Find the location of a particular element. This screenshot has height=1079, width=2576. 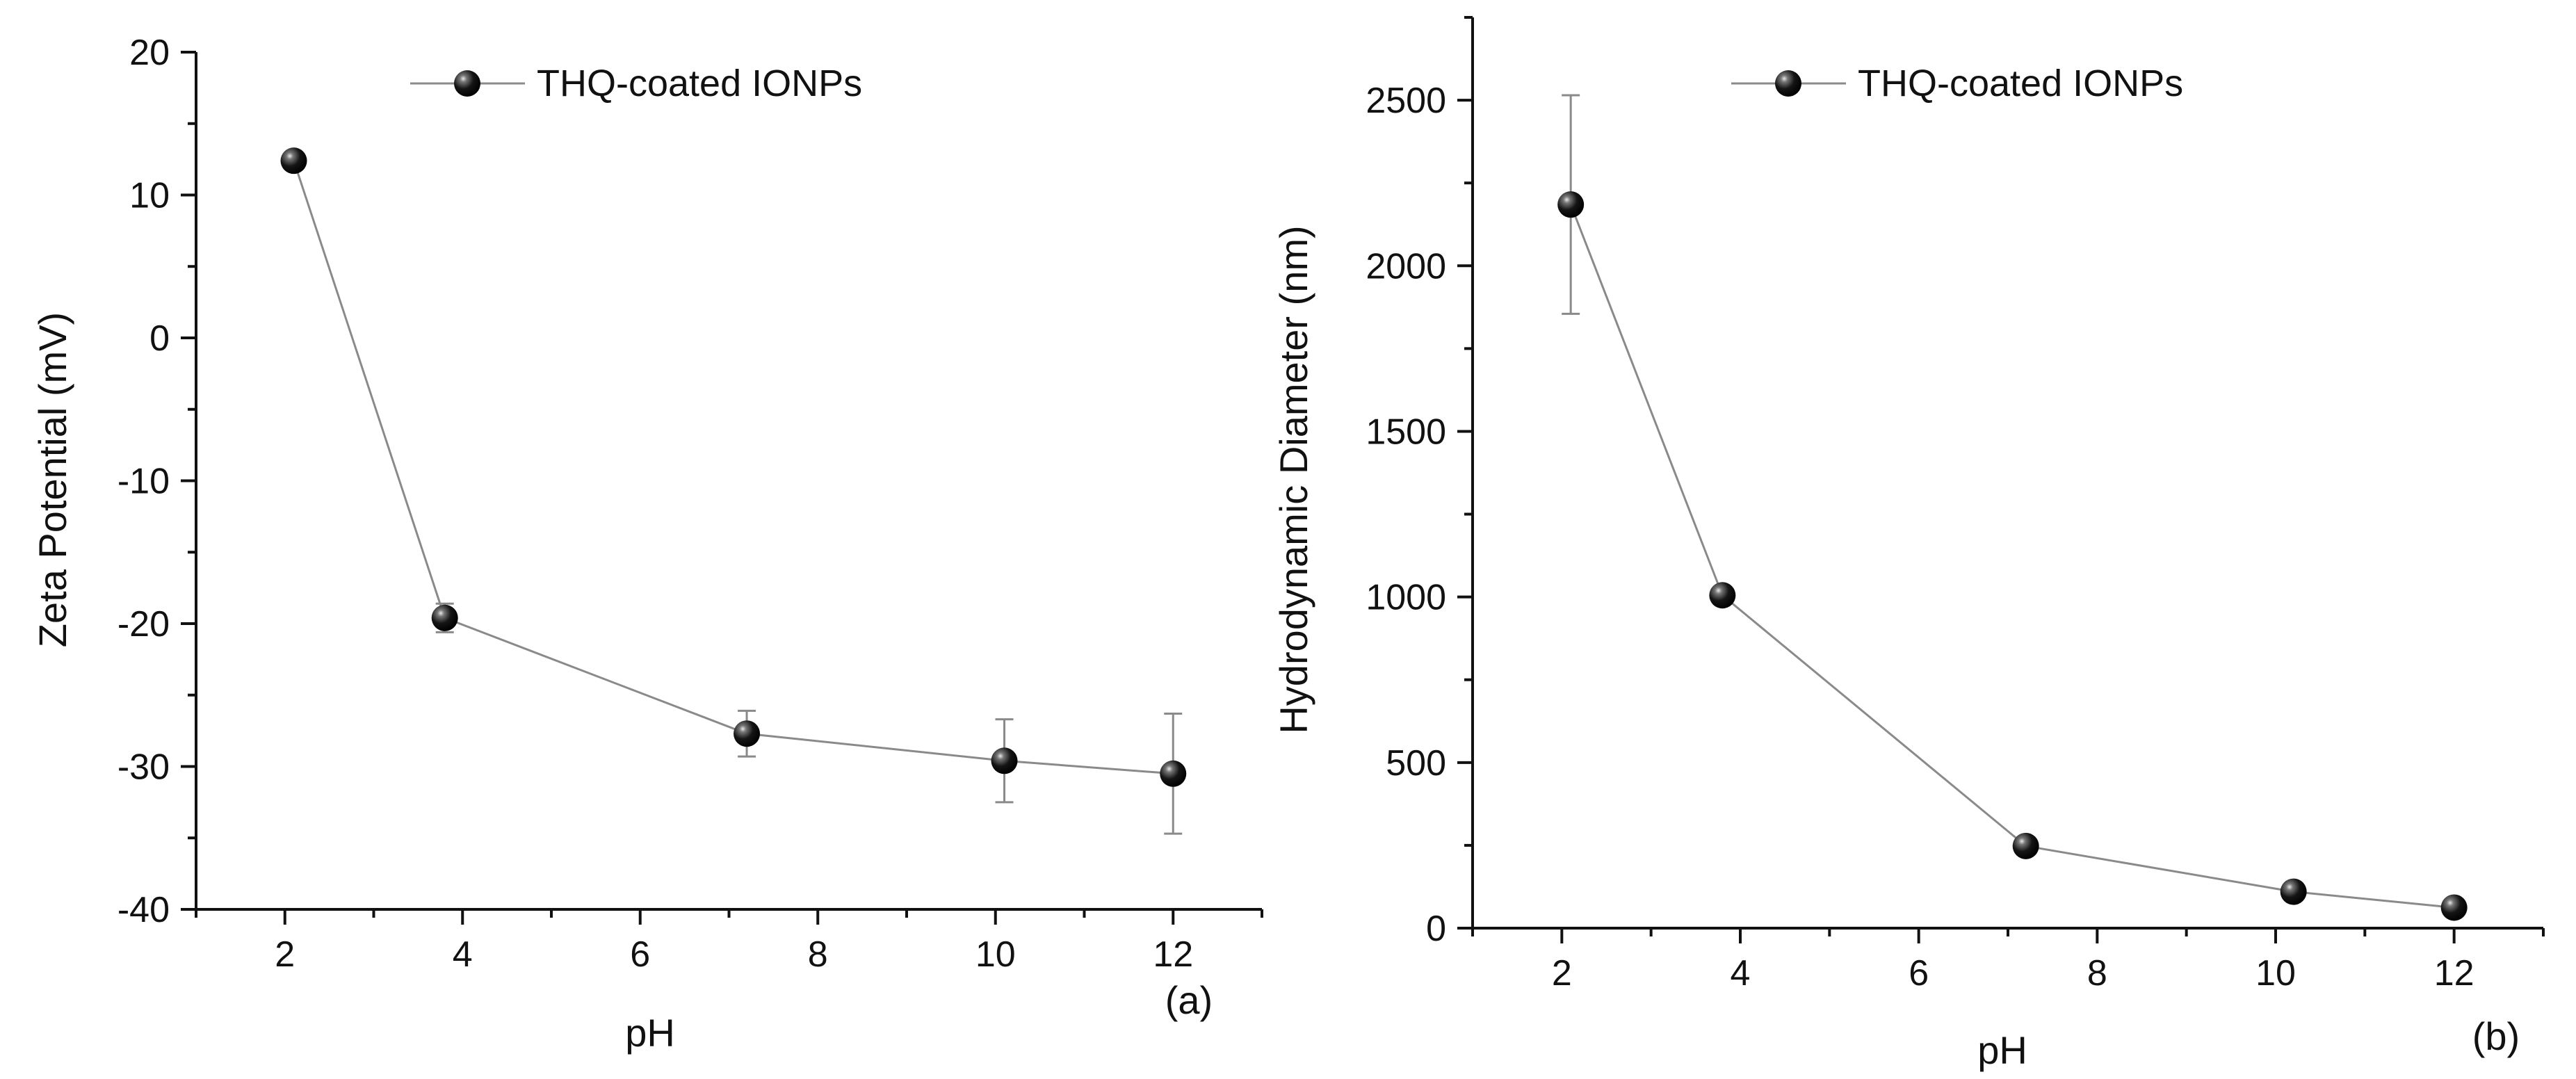

y-tick-label: 1000 is located at coordinates (1406, 598).